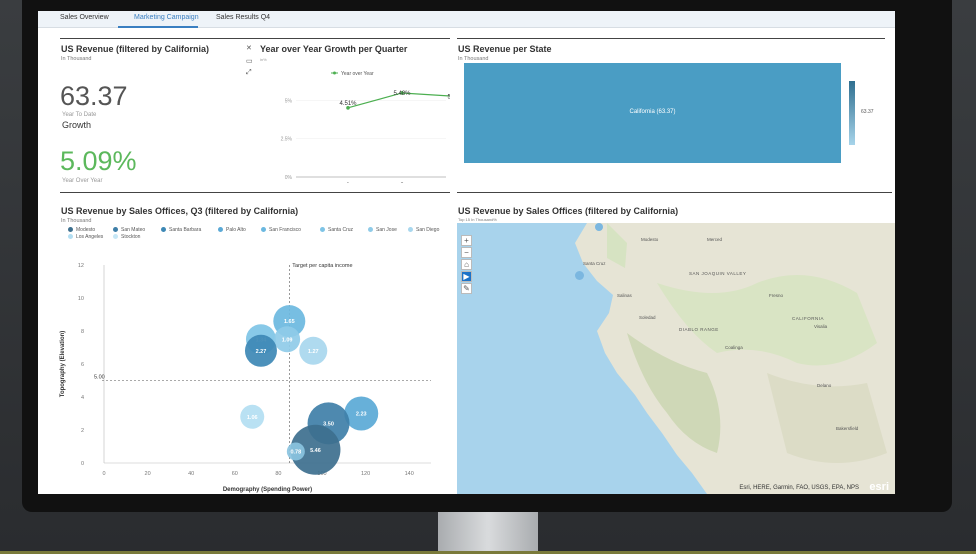  I want to click on scatter-legend-label: Palo Alto, so click(236, 230).